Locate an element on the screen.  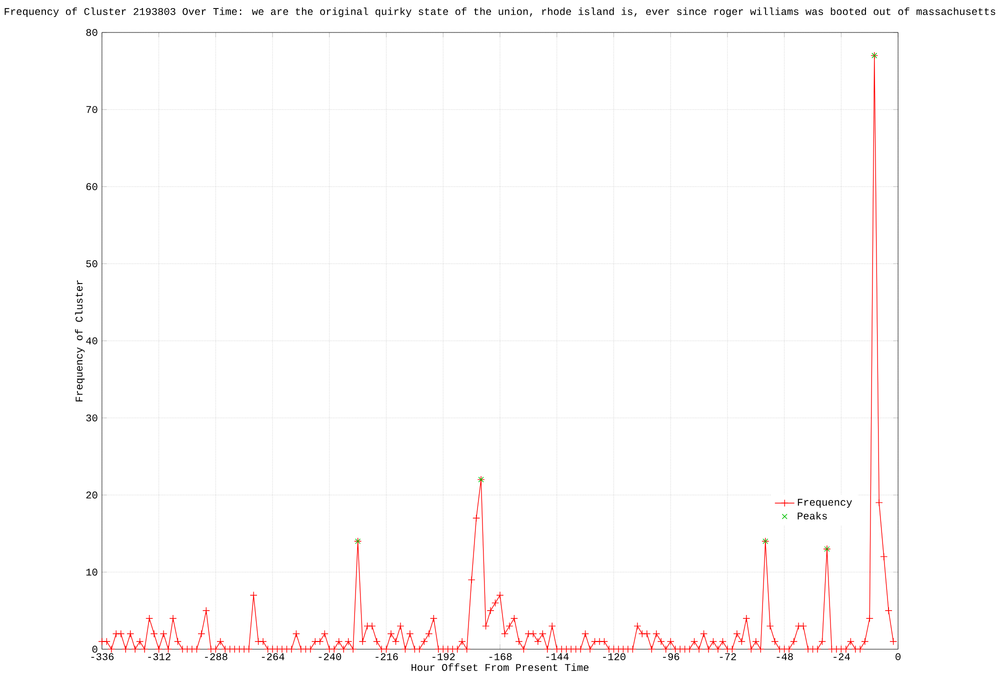
x-tick-label: -72 is located at coordinates (728, 656).